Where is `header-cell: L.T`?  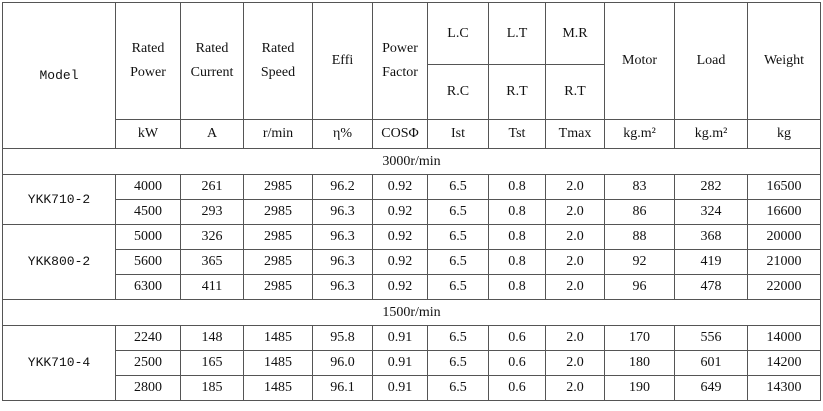
header-cell: L.T is located at coordinates (517, 33).